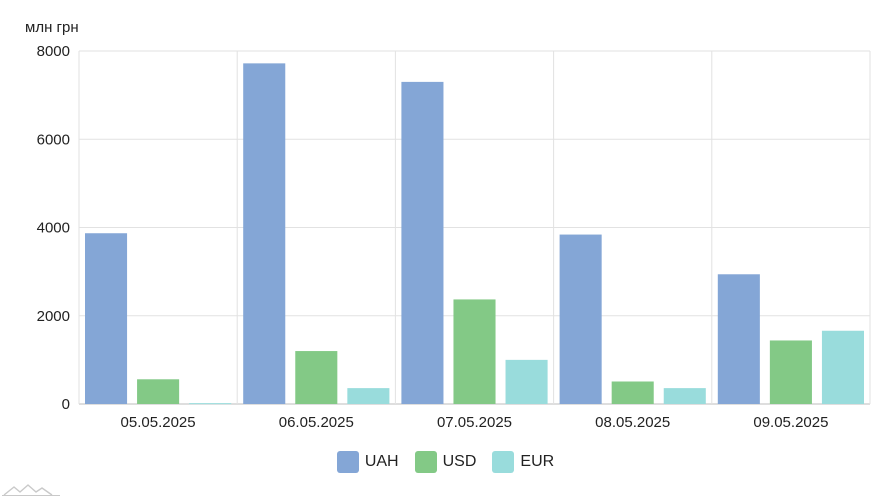  Describe the element at coordinates (381, 461) in the screenshot. I see `legend-label-uah: UAH` at that location.